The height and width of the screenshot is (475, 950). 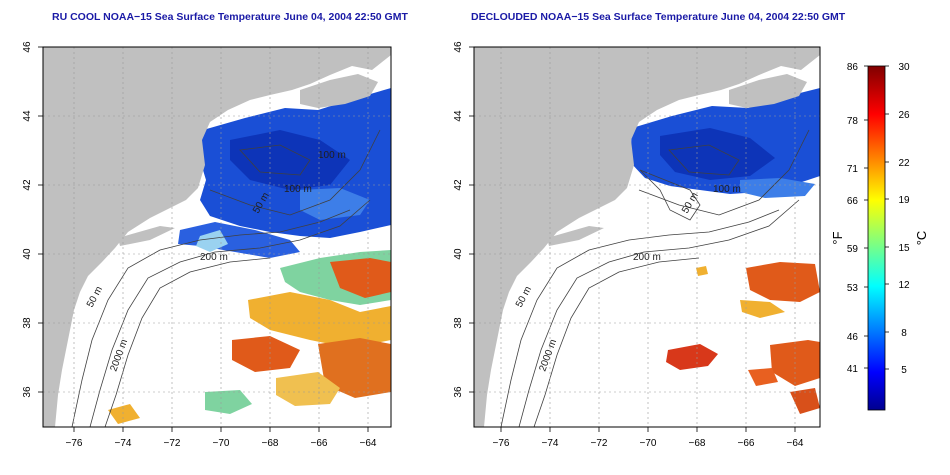 I want to click on left-contour-label: 200 m, so click(x=214, y=257).